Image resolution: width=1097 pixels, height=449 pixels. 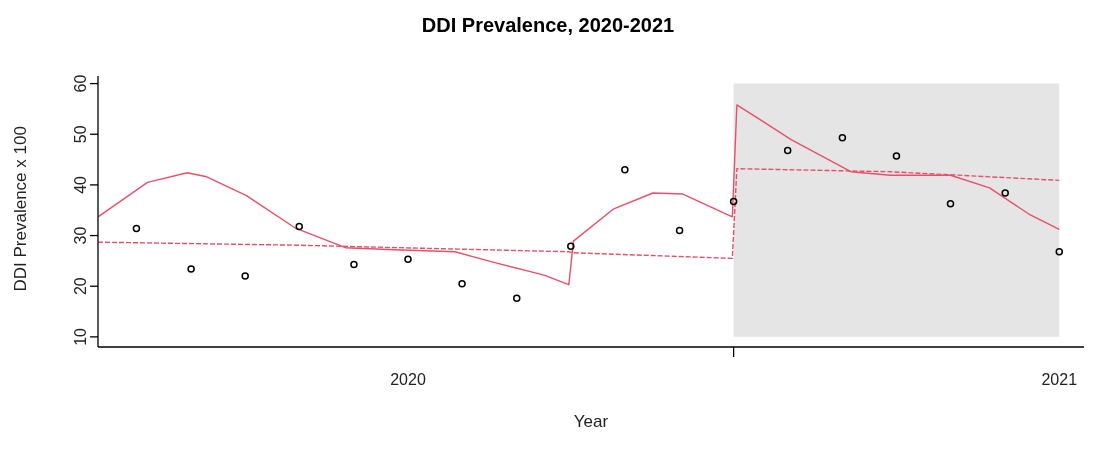 What do you see at coordinates (591, 421) in the screenshot?
I see `x-axis-title: Year` at bounding box center [591, 421].